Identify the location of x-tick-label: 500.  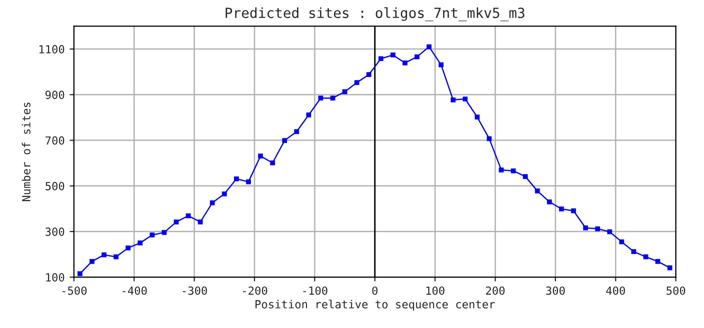
(676, 290).